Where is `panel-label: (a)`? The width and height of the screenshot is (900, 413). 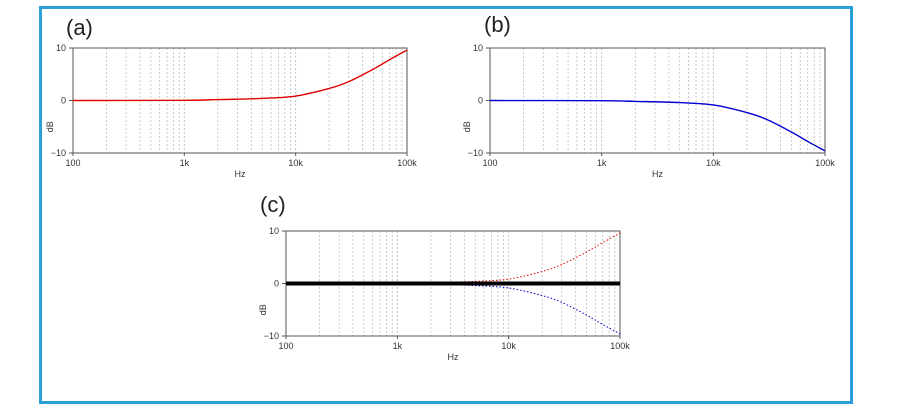 panel-label: (a) is located at coordinates (79, 27).